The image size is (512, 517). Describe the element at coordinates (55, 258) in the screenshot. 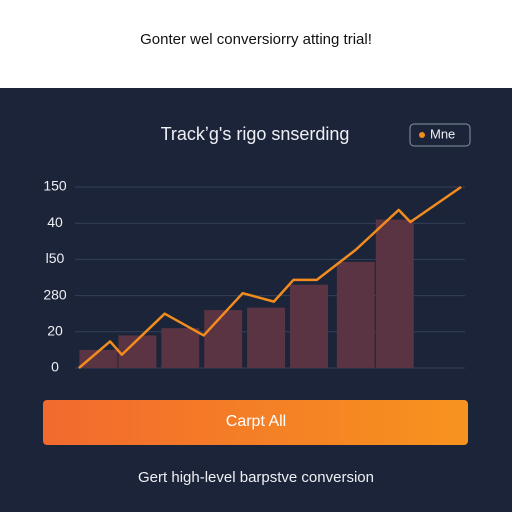

I see `y-axis-label: l50` at that location.